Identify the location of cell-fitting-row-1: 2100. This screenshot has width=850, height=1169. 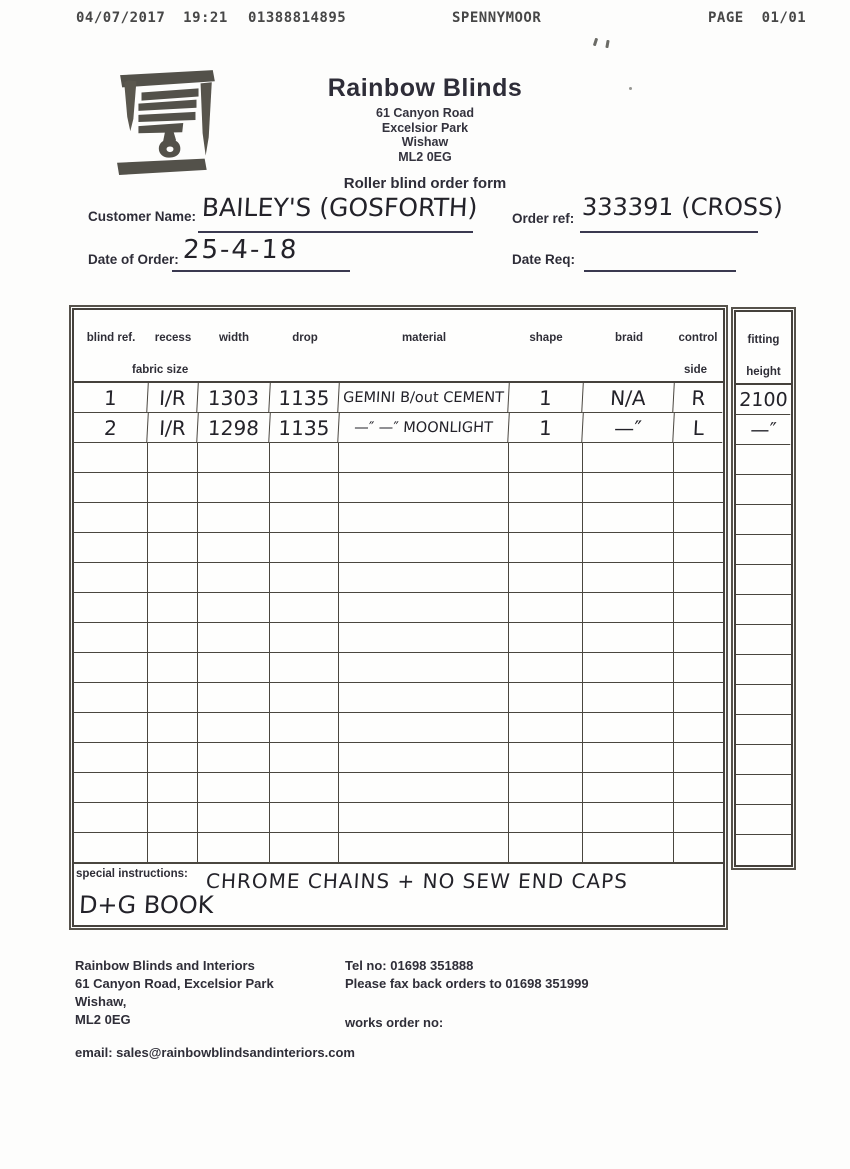
(763, 400).